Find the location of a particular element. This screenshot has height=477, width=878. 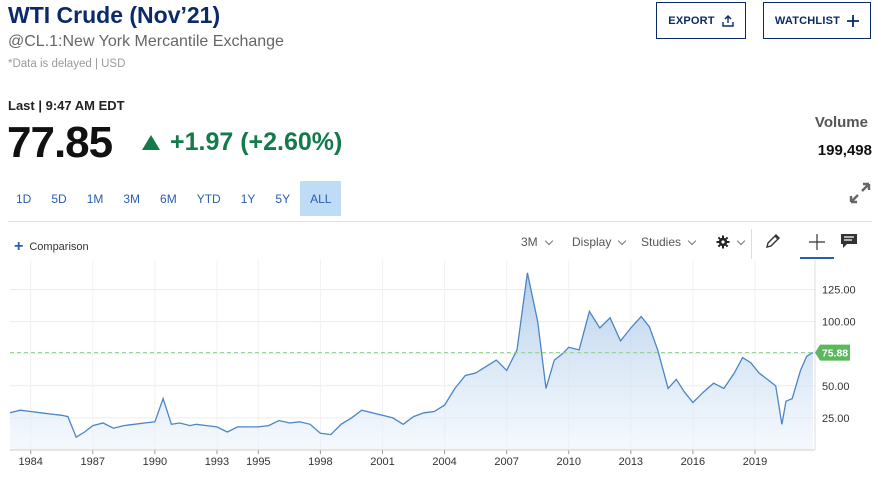

last-trade-time: Last | 9:47 AM EDT is located at coordinates (66, 105).